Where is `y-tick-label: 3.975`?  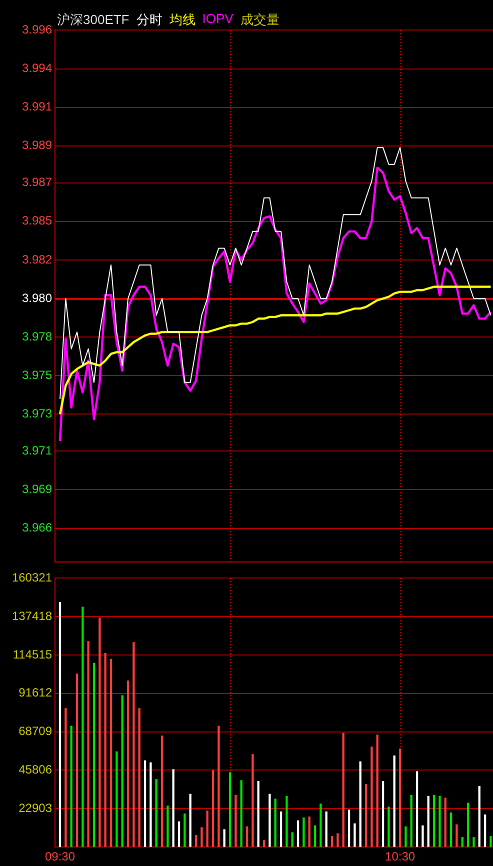
y-tick-label: 3.975 is located at coordinates (37, 375).